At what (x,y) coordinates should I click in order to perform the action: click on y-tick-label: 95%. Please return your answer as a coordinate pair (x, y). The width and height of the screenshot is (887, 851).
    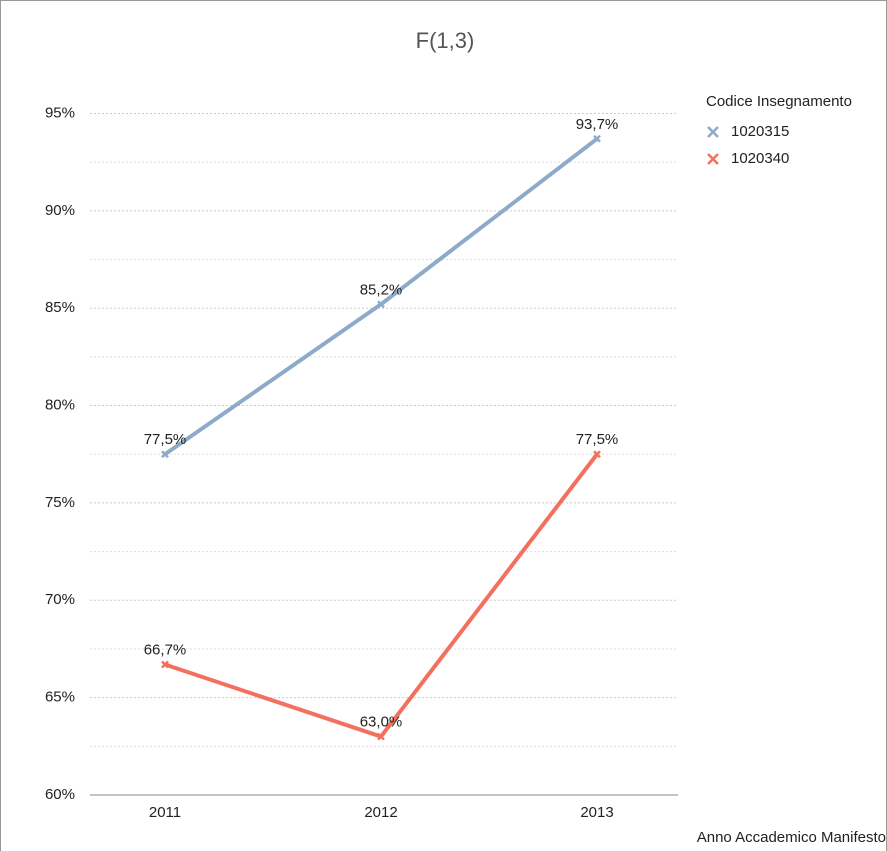
    Looking at the image, I should click on (60, 112).